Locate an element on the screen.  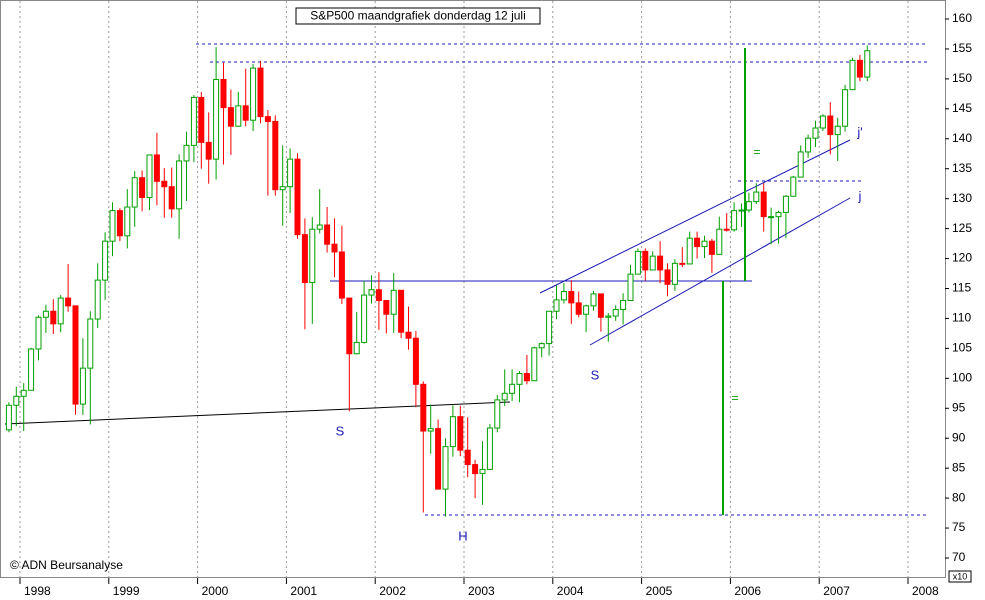
y-tick-label: 150 is located at coordinates (962, 78).